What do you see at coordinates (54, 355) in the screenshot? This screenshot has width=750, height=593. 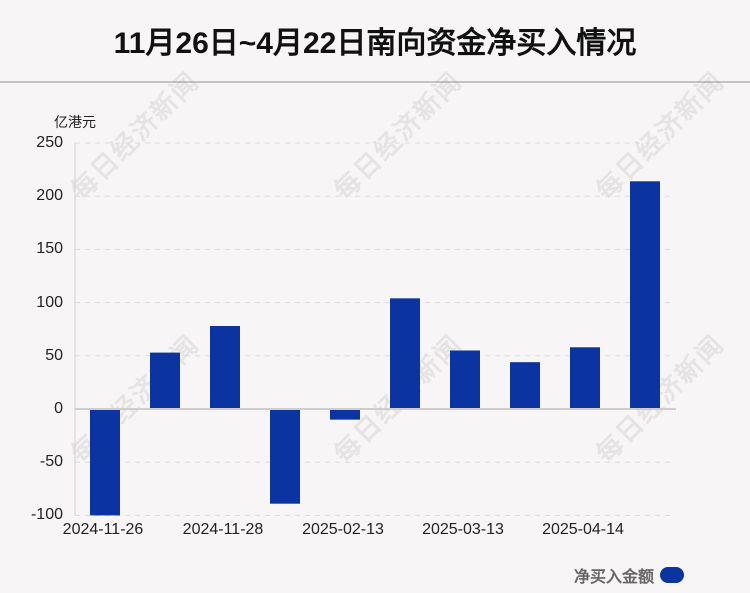 I see `y-tick-label: 50` at bounding box center [54, 355].